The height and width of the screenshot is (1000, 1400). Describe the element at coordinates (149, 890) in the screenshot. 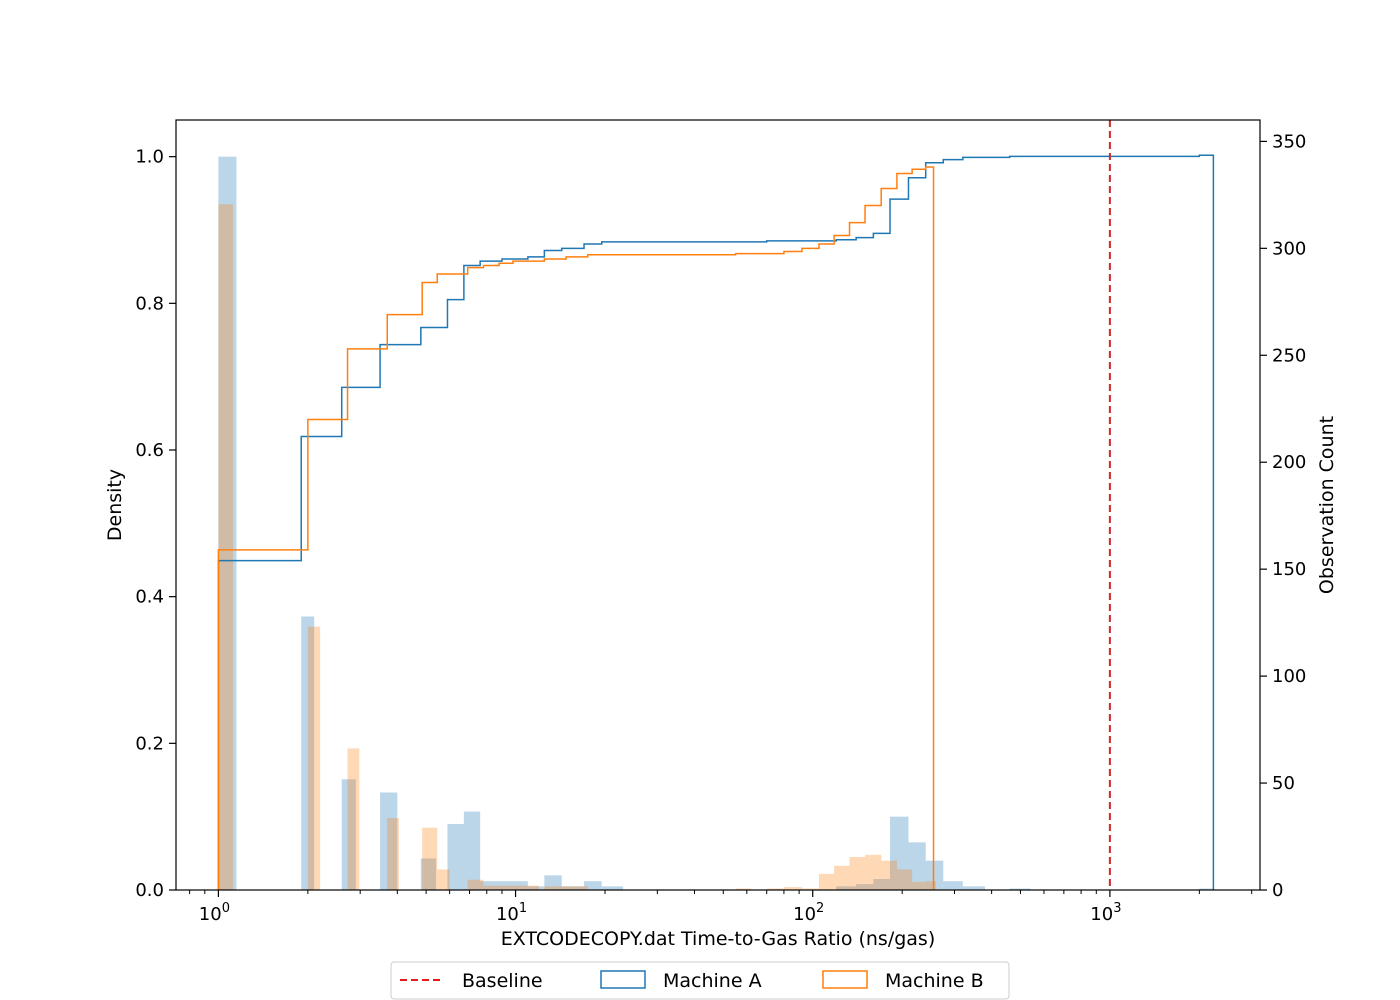

I see `y-left-tick-label-0: 0.0` at that location.